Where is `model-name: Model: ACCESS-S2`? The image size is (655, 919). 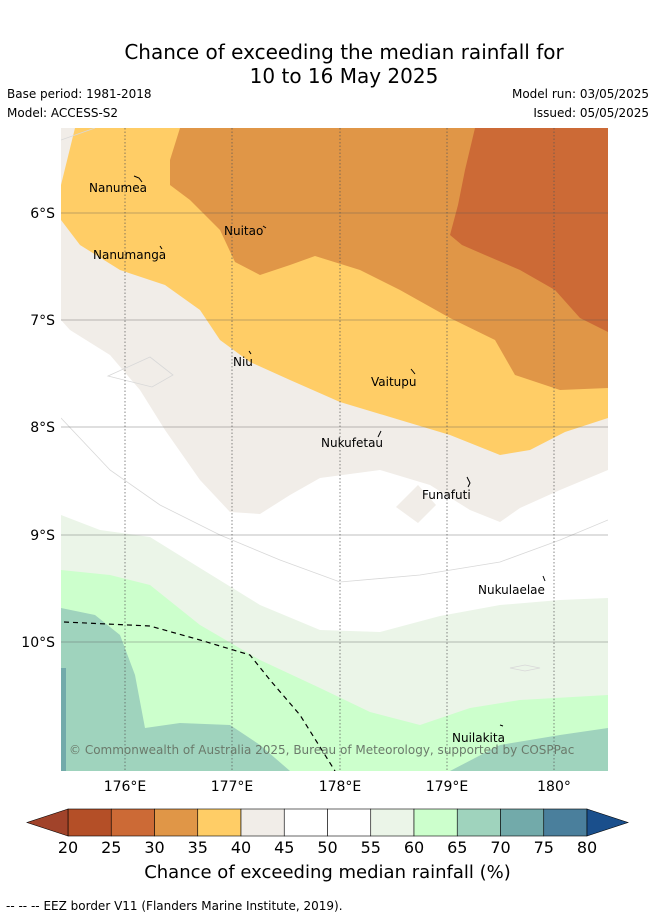
model-name: Model: ACCESS-S2 is located at coordinates (63, 113).